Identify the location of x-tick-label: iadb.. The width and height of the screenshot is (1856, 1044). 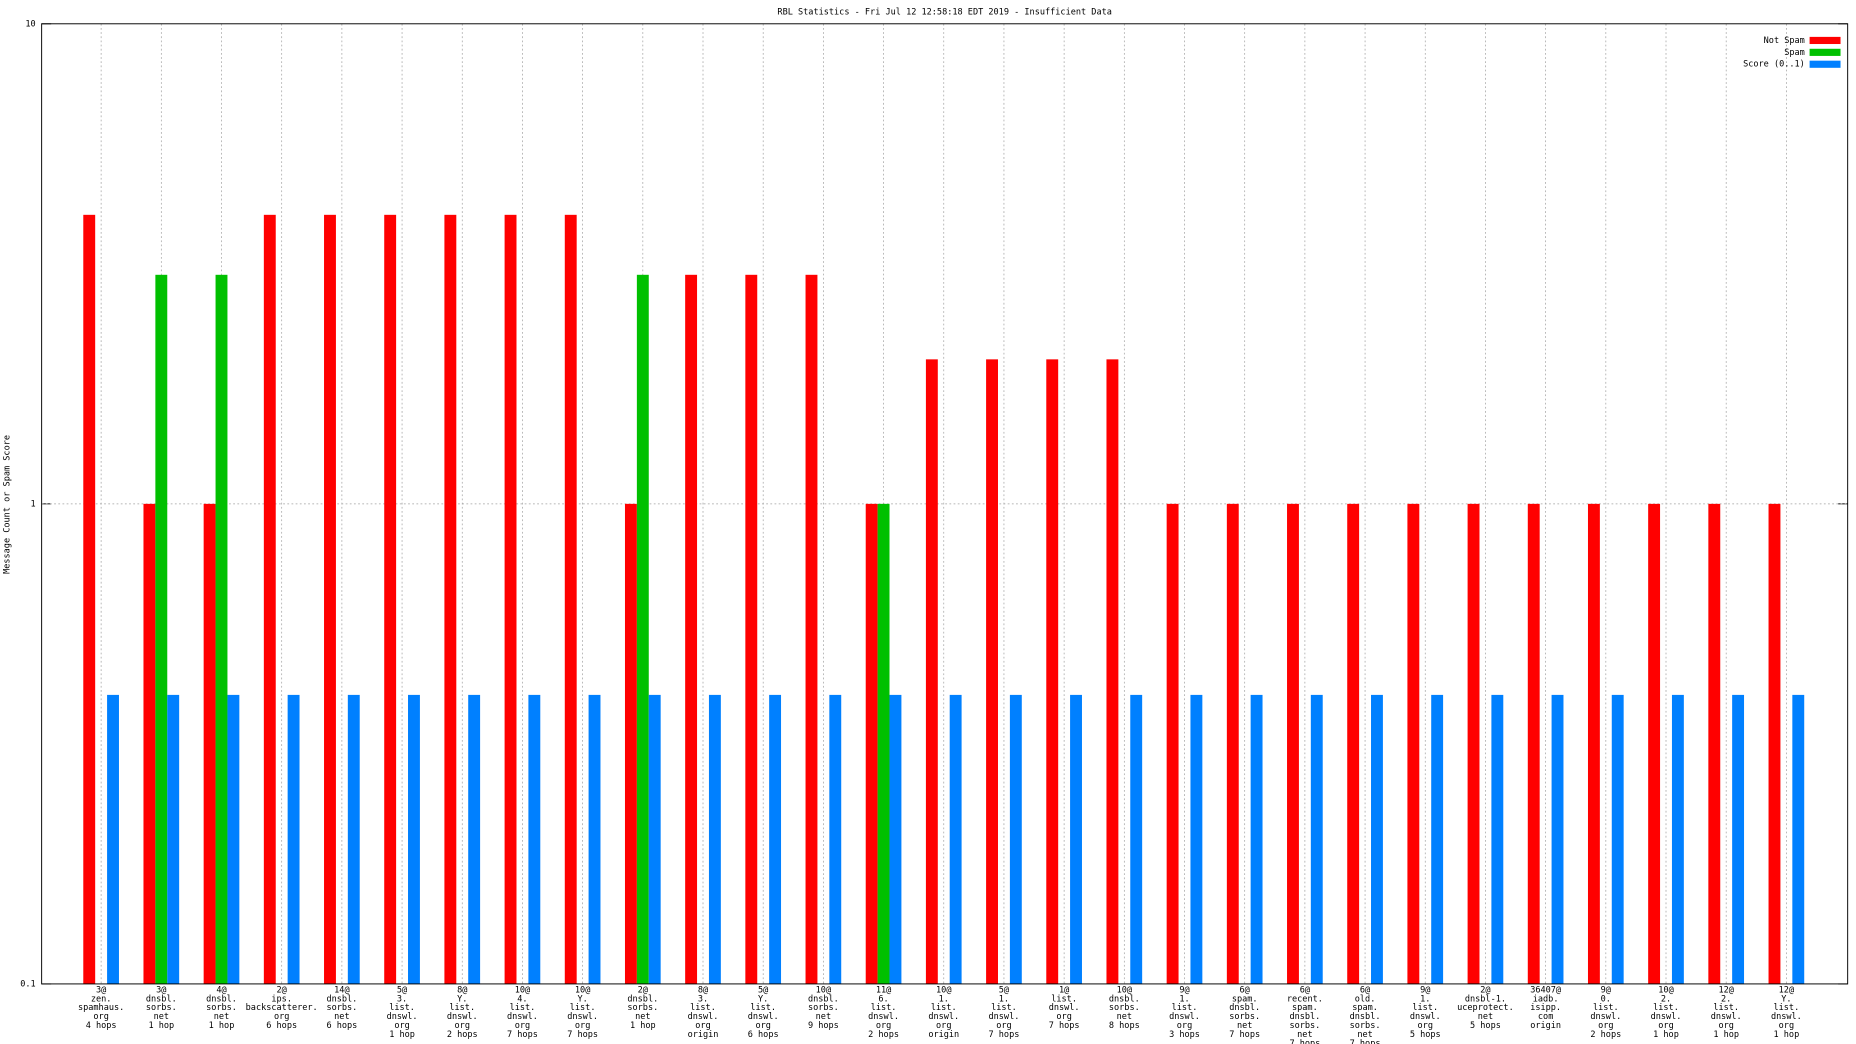
(1546, 999).